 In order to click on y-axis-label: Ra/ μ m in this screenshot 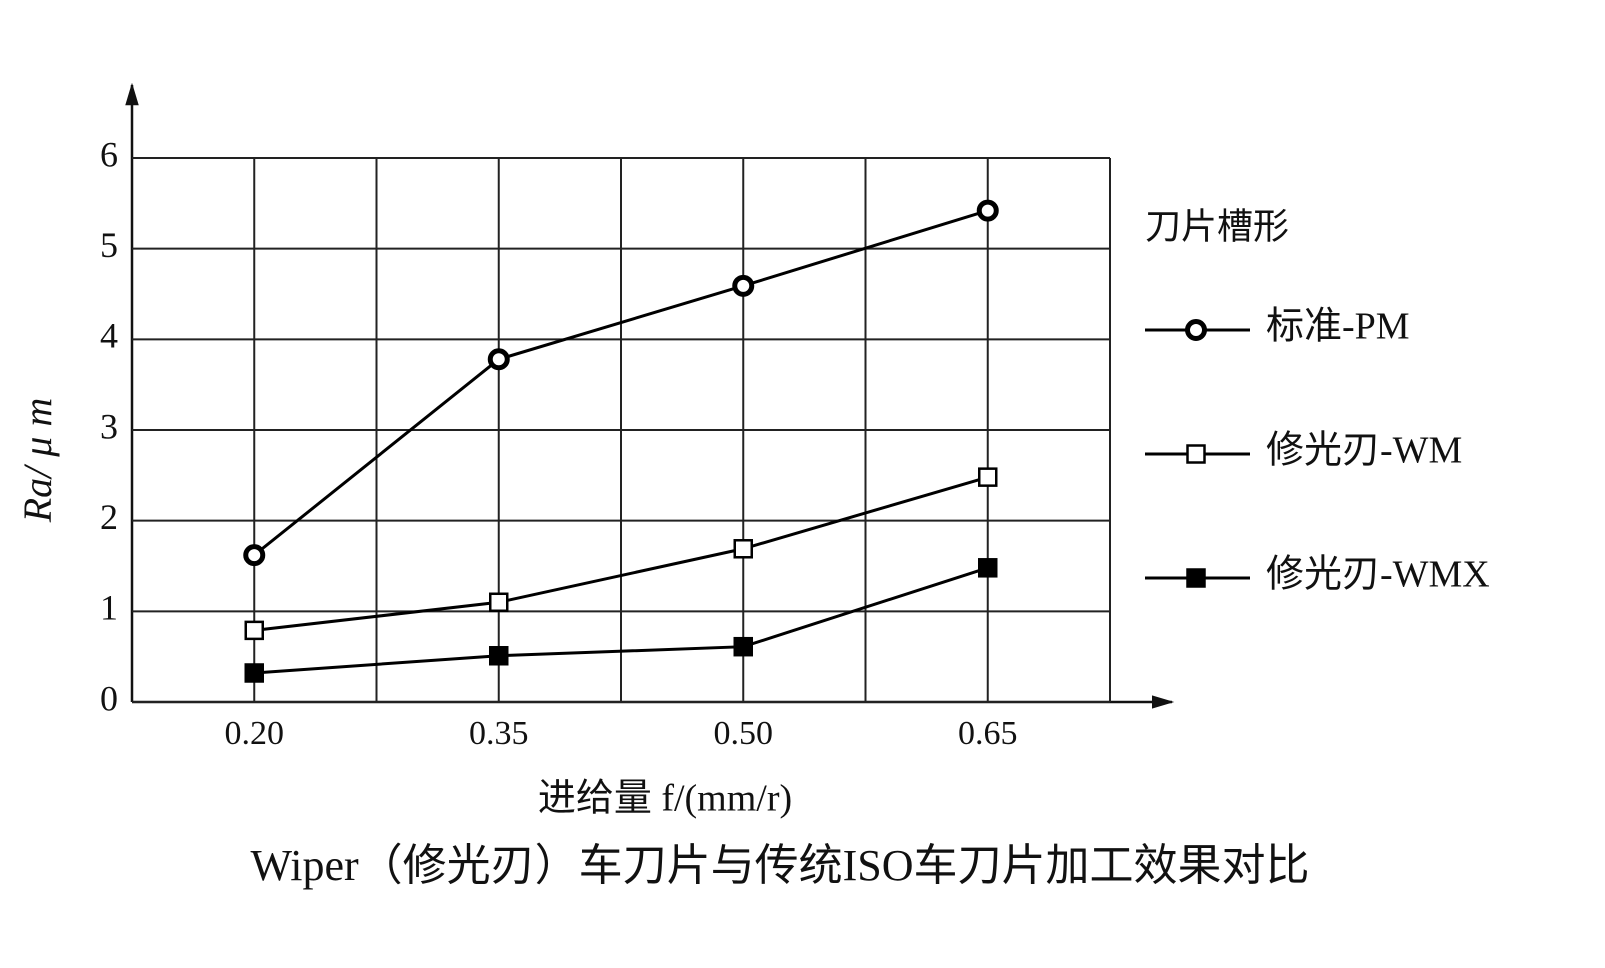, I will do `click(37, 461)`.